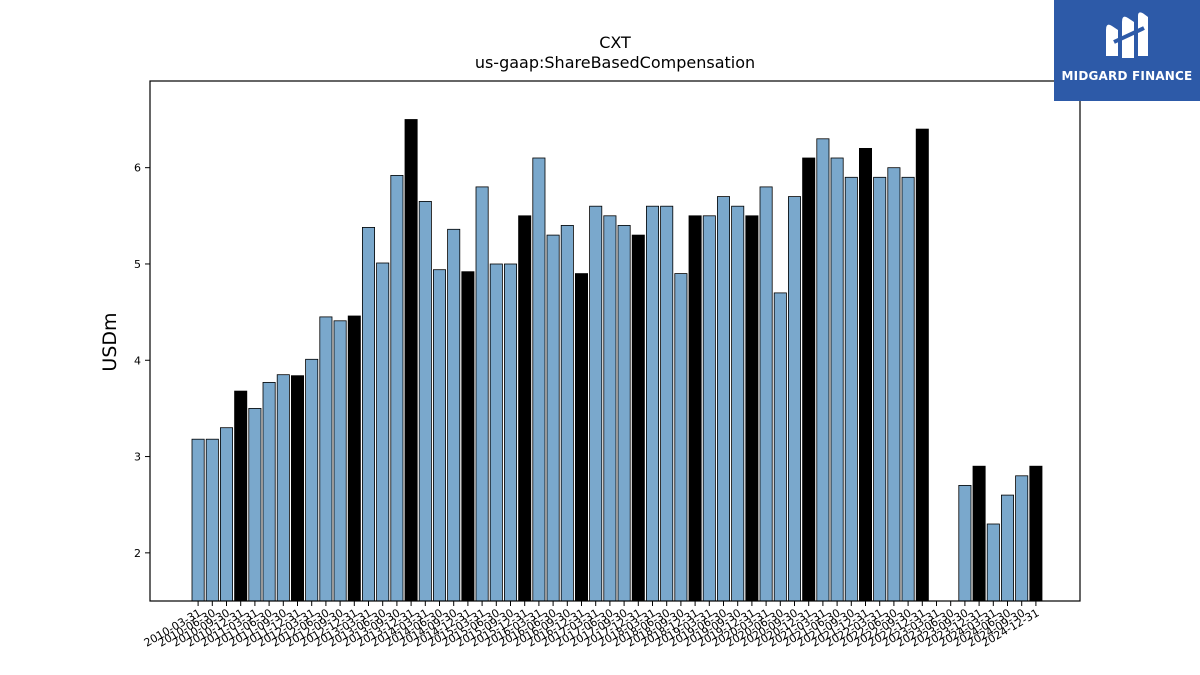 The height and width of the screenshot is (675, 1200). Describe the element at coordinates (137, 457) in the screenshot. I see `y-tick-label-3: 3` at that location.